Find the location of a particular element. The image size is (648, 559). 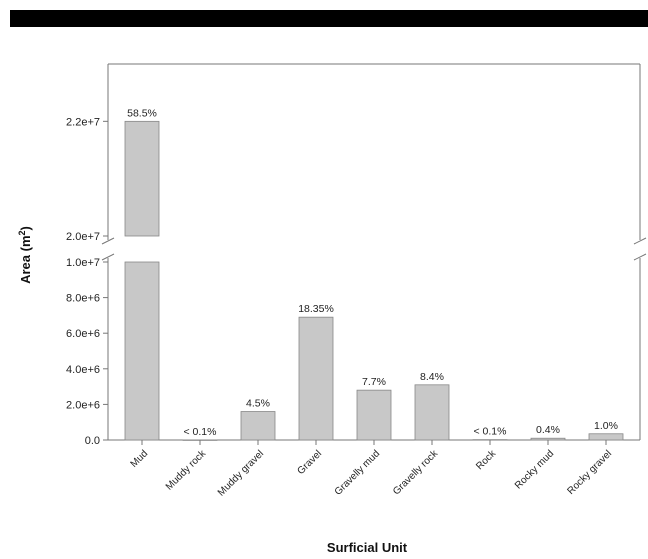

data-label: 18.35% is located at coordinates (316, 309).